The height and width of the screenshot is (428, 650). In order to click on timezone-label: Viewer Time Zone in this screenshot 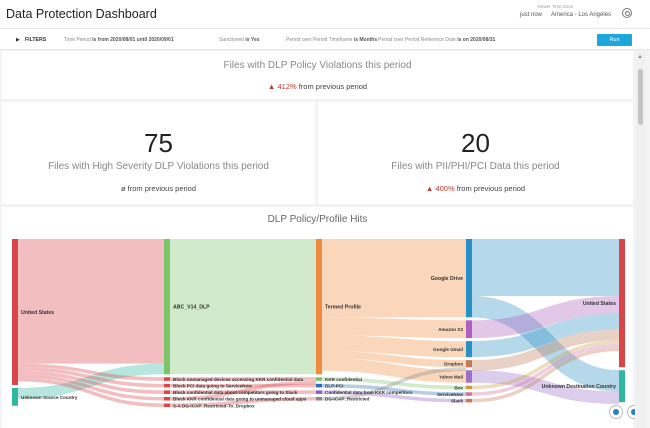, I will do `click(555, 6)`.